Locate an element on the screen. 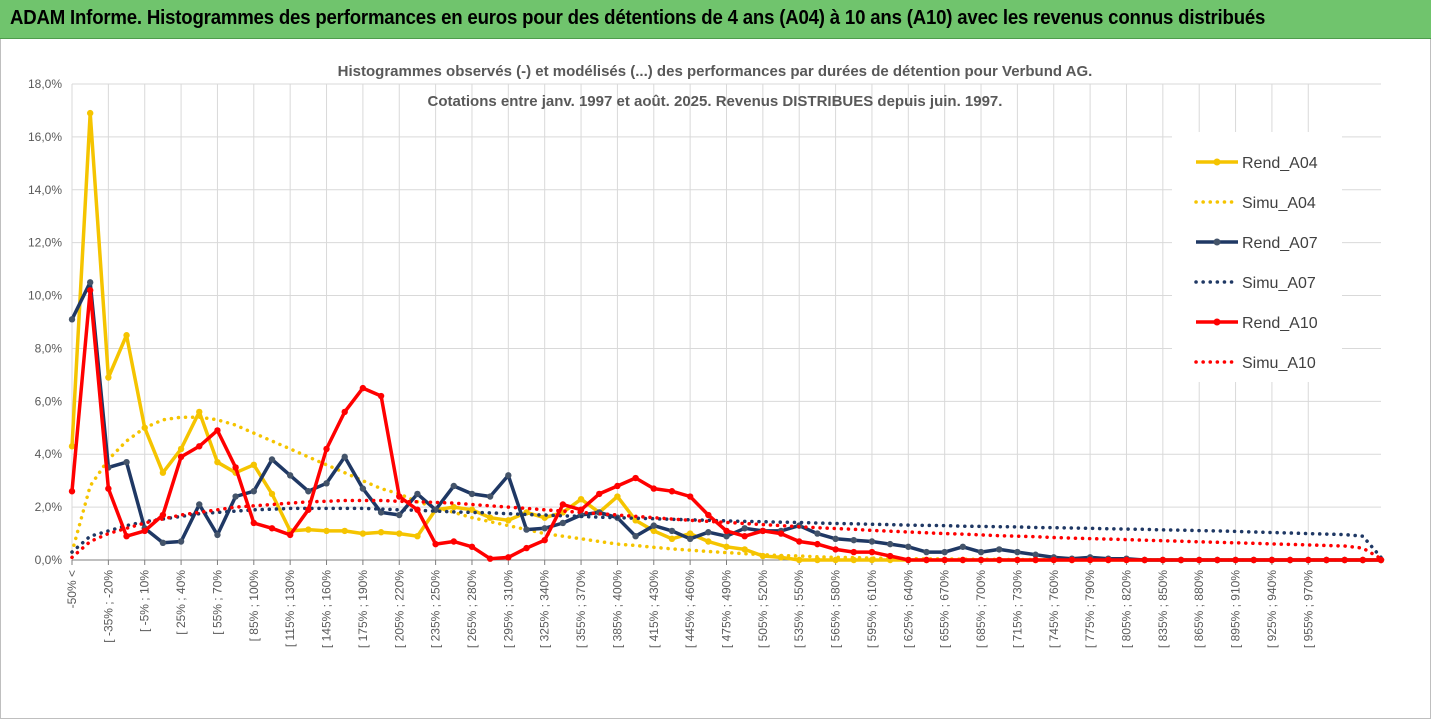 The image size is (1431, 719). y-tick-label: 16,0% is located at coordinates (45, 137).